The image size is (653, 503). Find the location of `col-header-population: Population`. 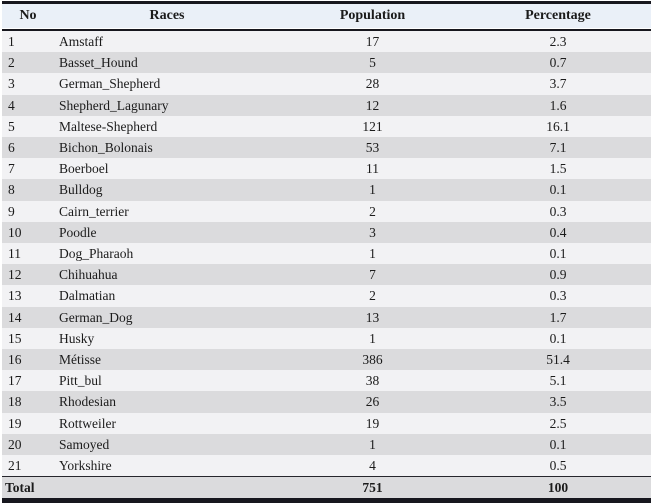

col-header-population: Population is located at coordinates (372, 16).